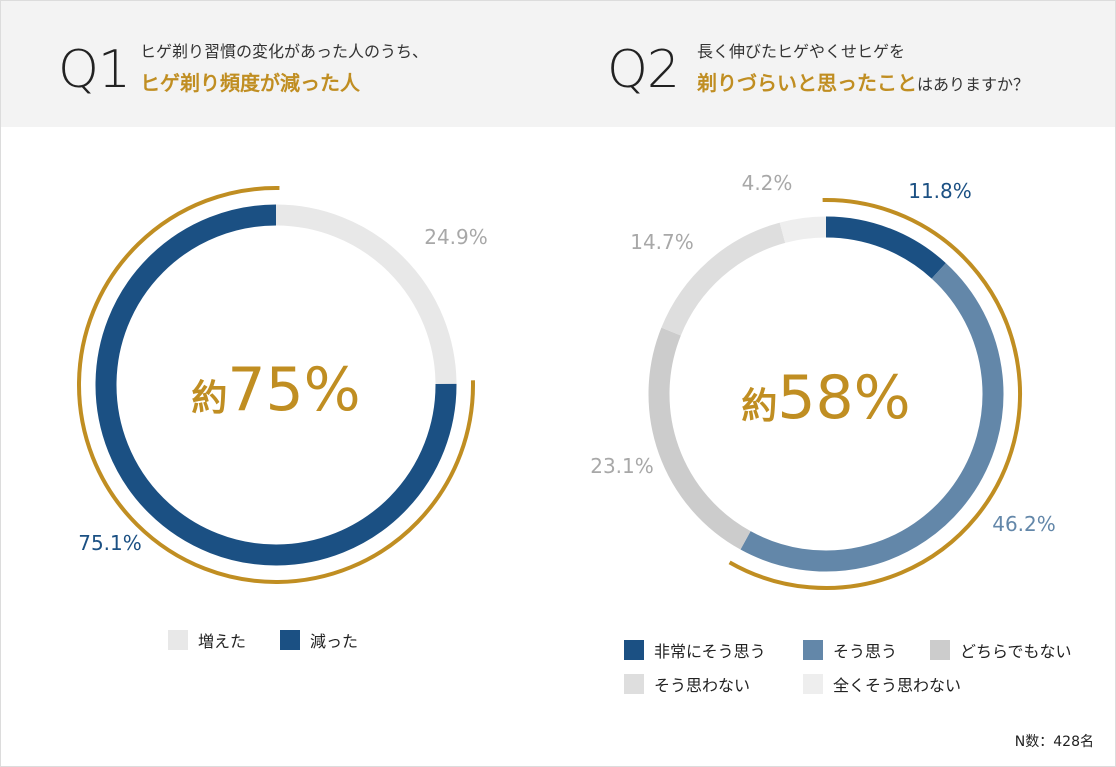  I want to click on q1-legend-item: 増えた, so click(207, 640).